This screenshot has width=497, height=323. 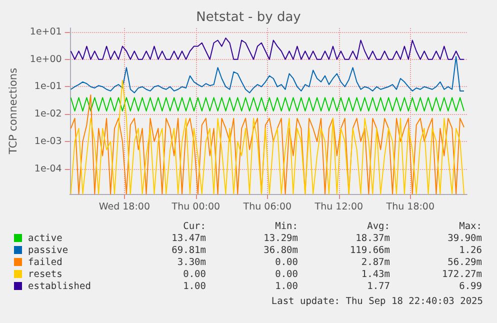 I want to click on x-tick-label: Wed 18:00, so click(x=124, y=207).